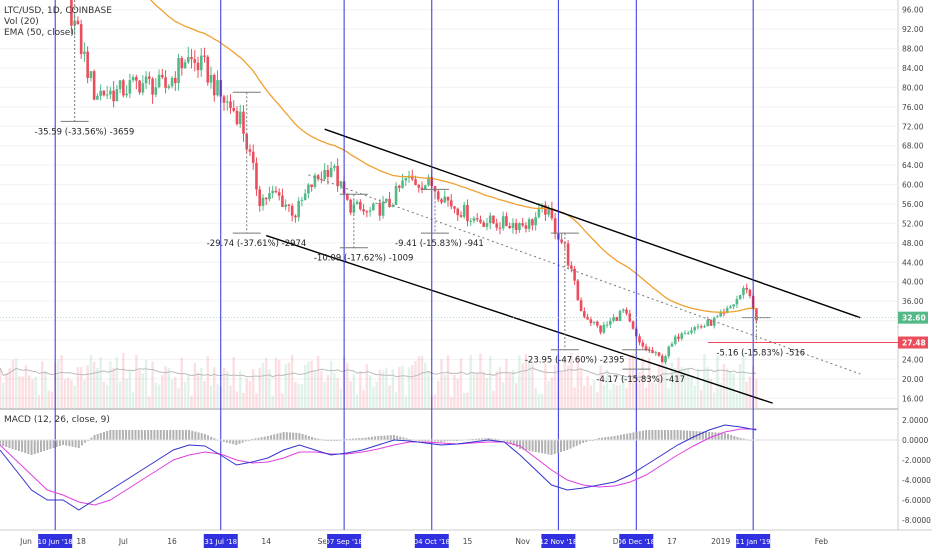  What do you see at coordinates (913, 49) in the screenshot?
I see `price-tick-label: 88.00` at bounding box center [913, 49].